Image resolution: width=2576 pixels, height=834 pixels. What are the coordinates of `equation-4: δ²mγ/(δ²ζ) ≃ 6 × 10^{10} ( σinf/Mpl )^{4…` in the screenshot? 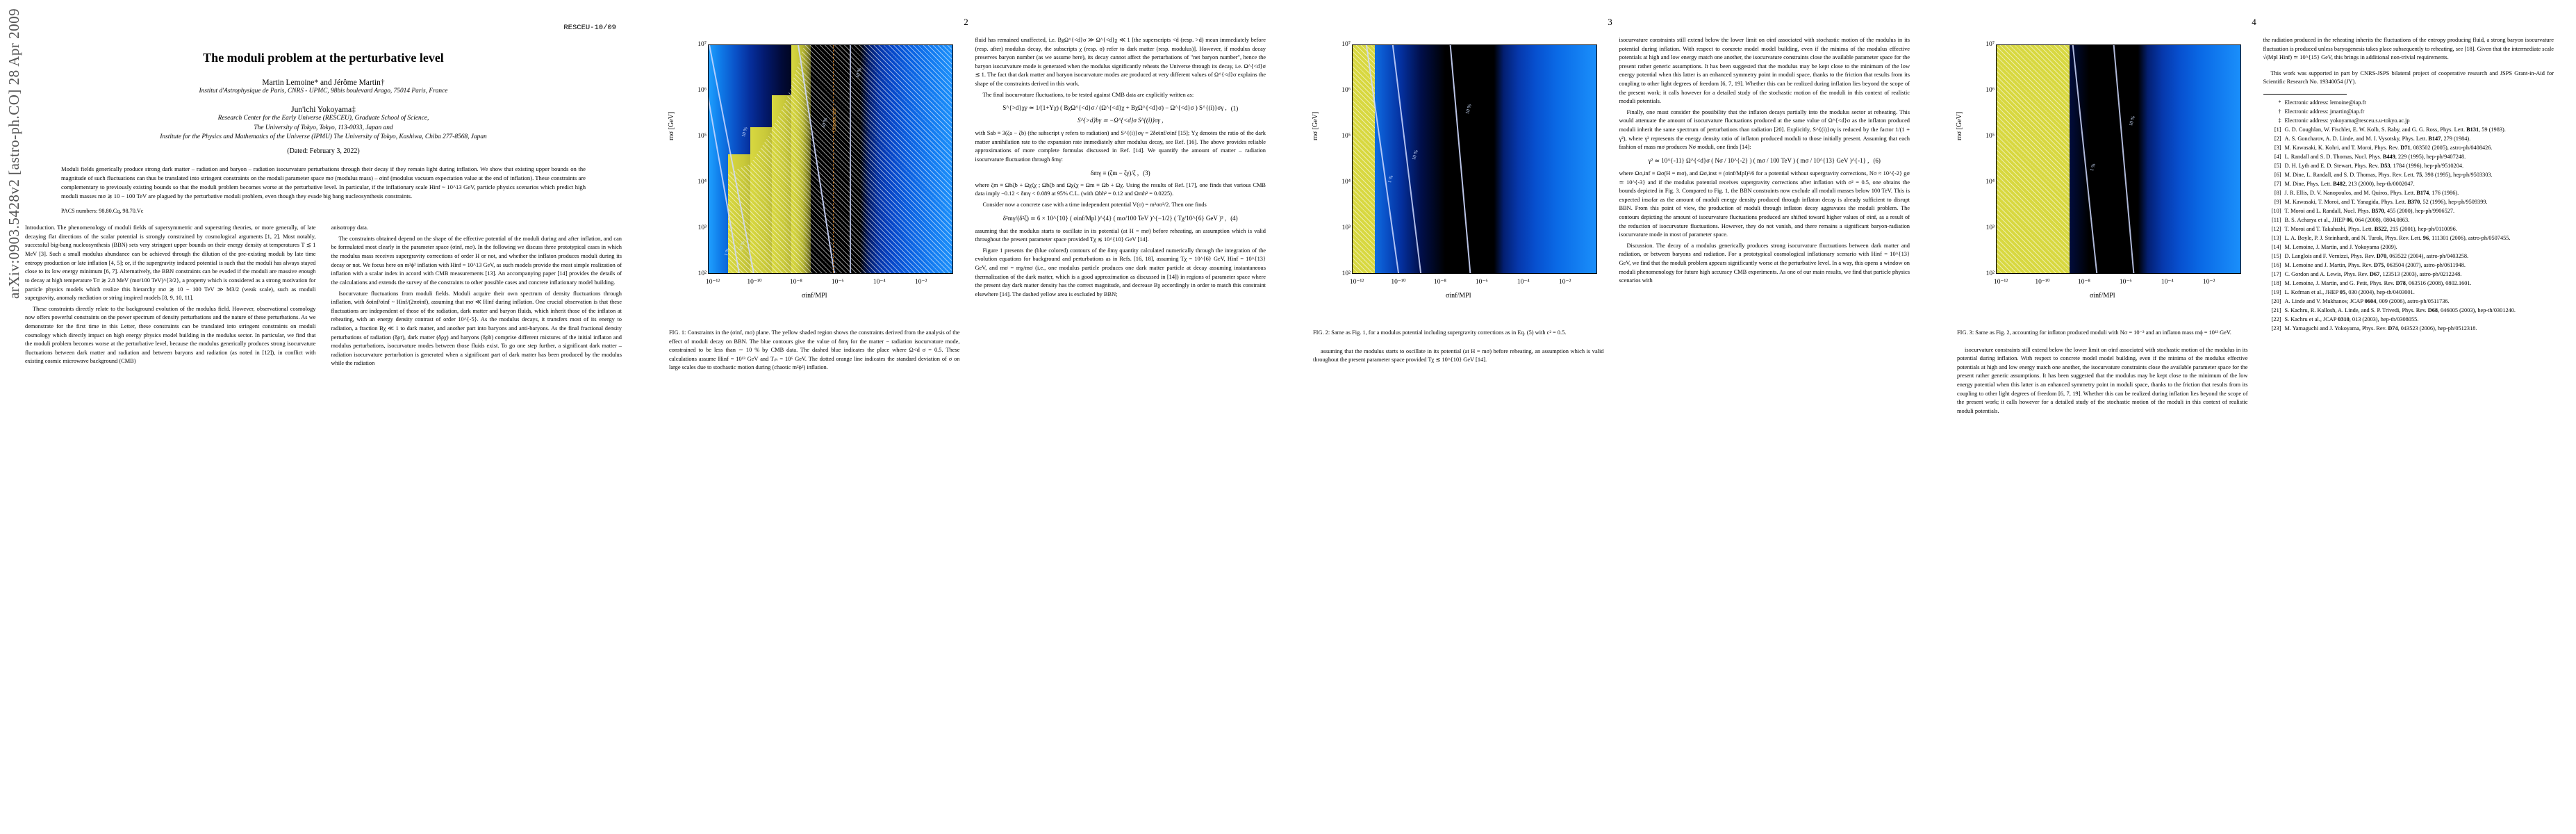 It's located at (1121, 218).